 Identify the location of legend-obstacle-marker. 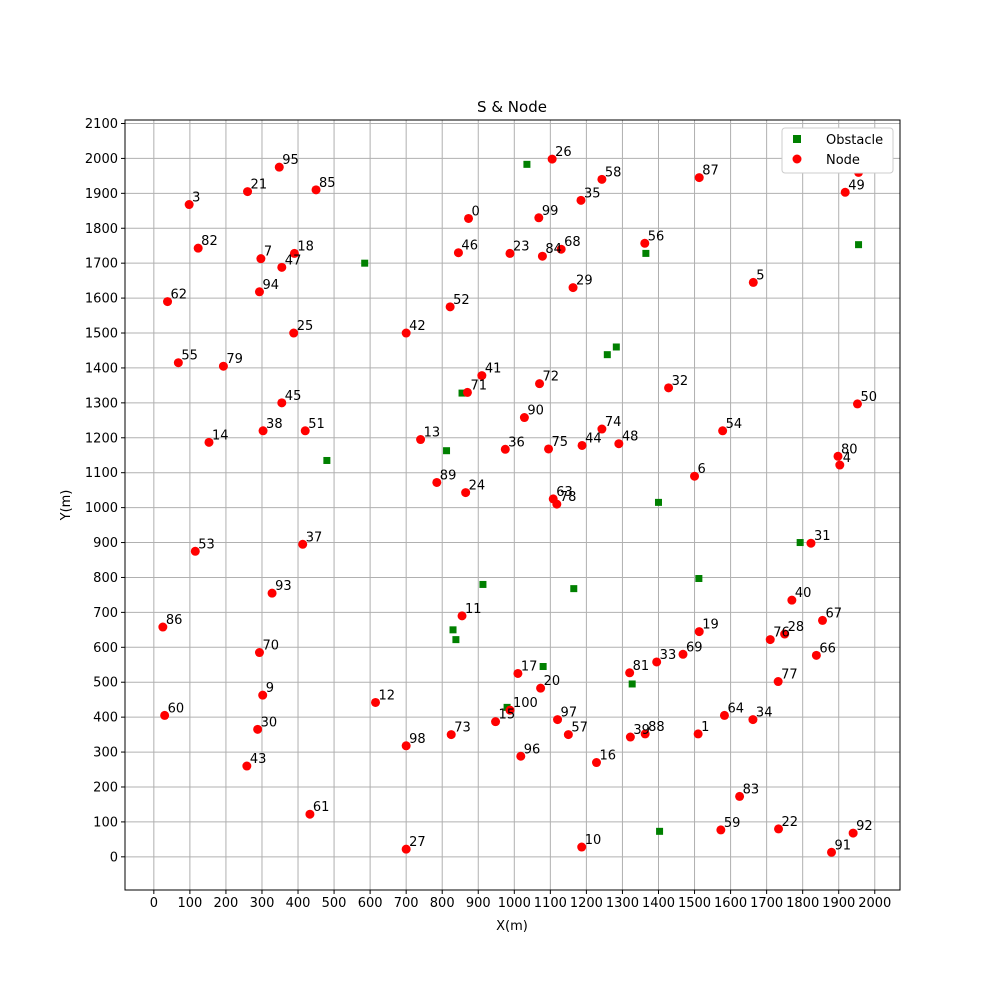
(797, 139).